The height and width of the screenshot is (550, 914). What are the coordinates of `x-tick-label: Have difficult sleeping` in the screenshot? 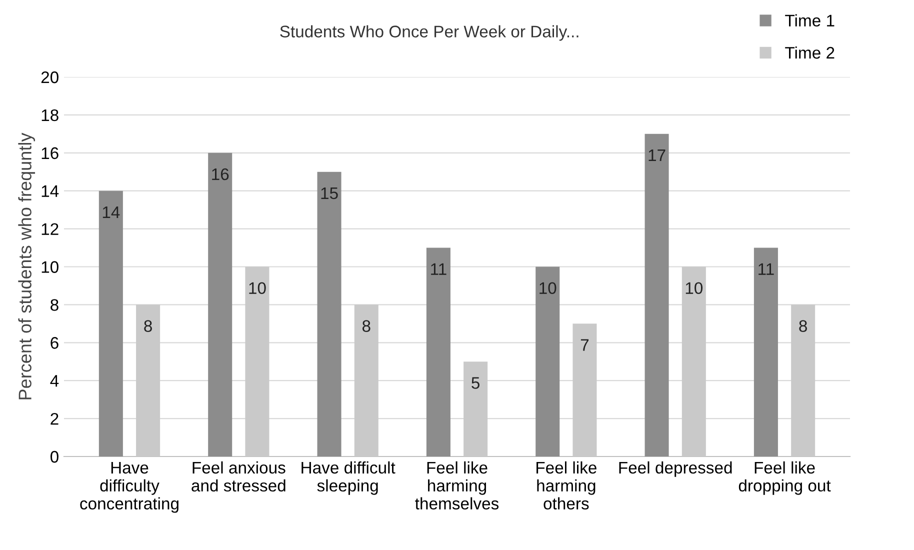 It's located at (349, 478).